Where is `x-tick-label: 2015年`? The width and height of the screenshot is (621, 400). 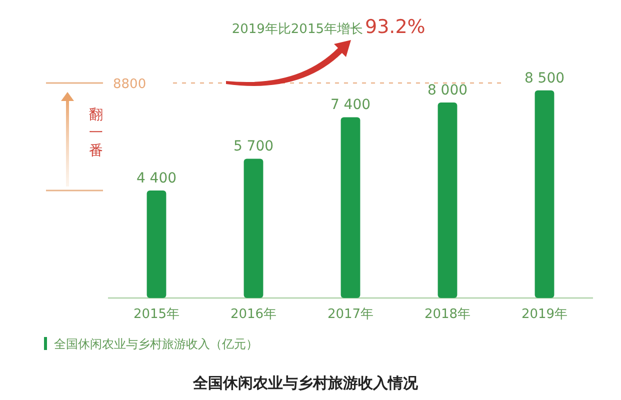 x-tick-label: 2015年 is located at coordinates (156, 314).